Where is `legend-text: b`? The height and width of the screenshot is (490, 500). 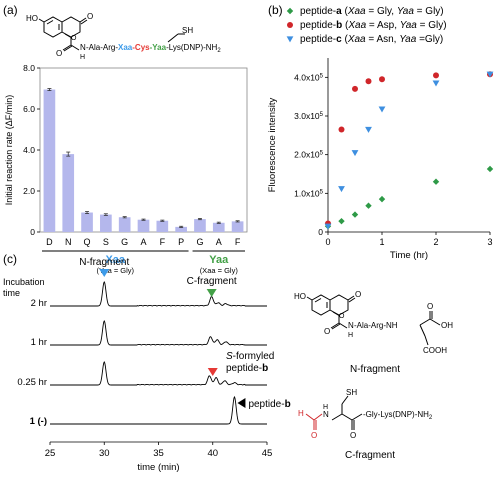
legend-text: b is located at coordinates (339, 25).